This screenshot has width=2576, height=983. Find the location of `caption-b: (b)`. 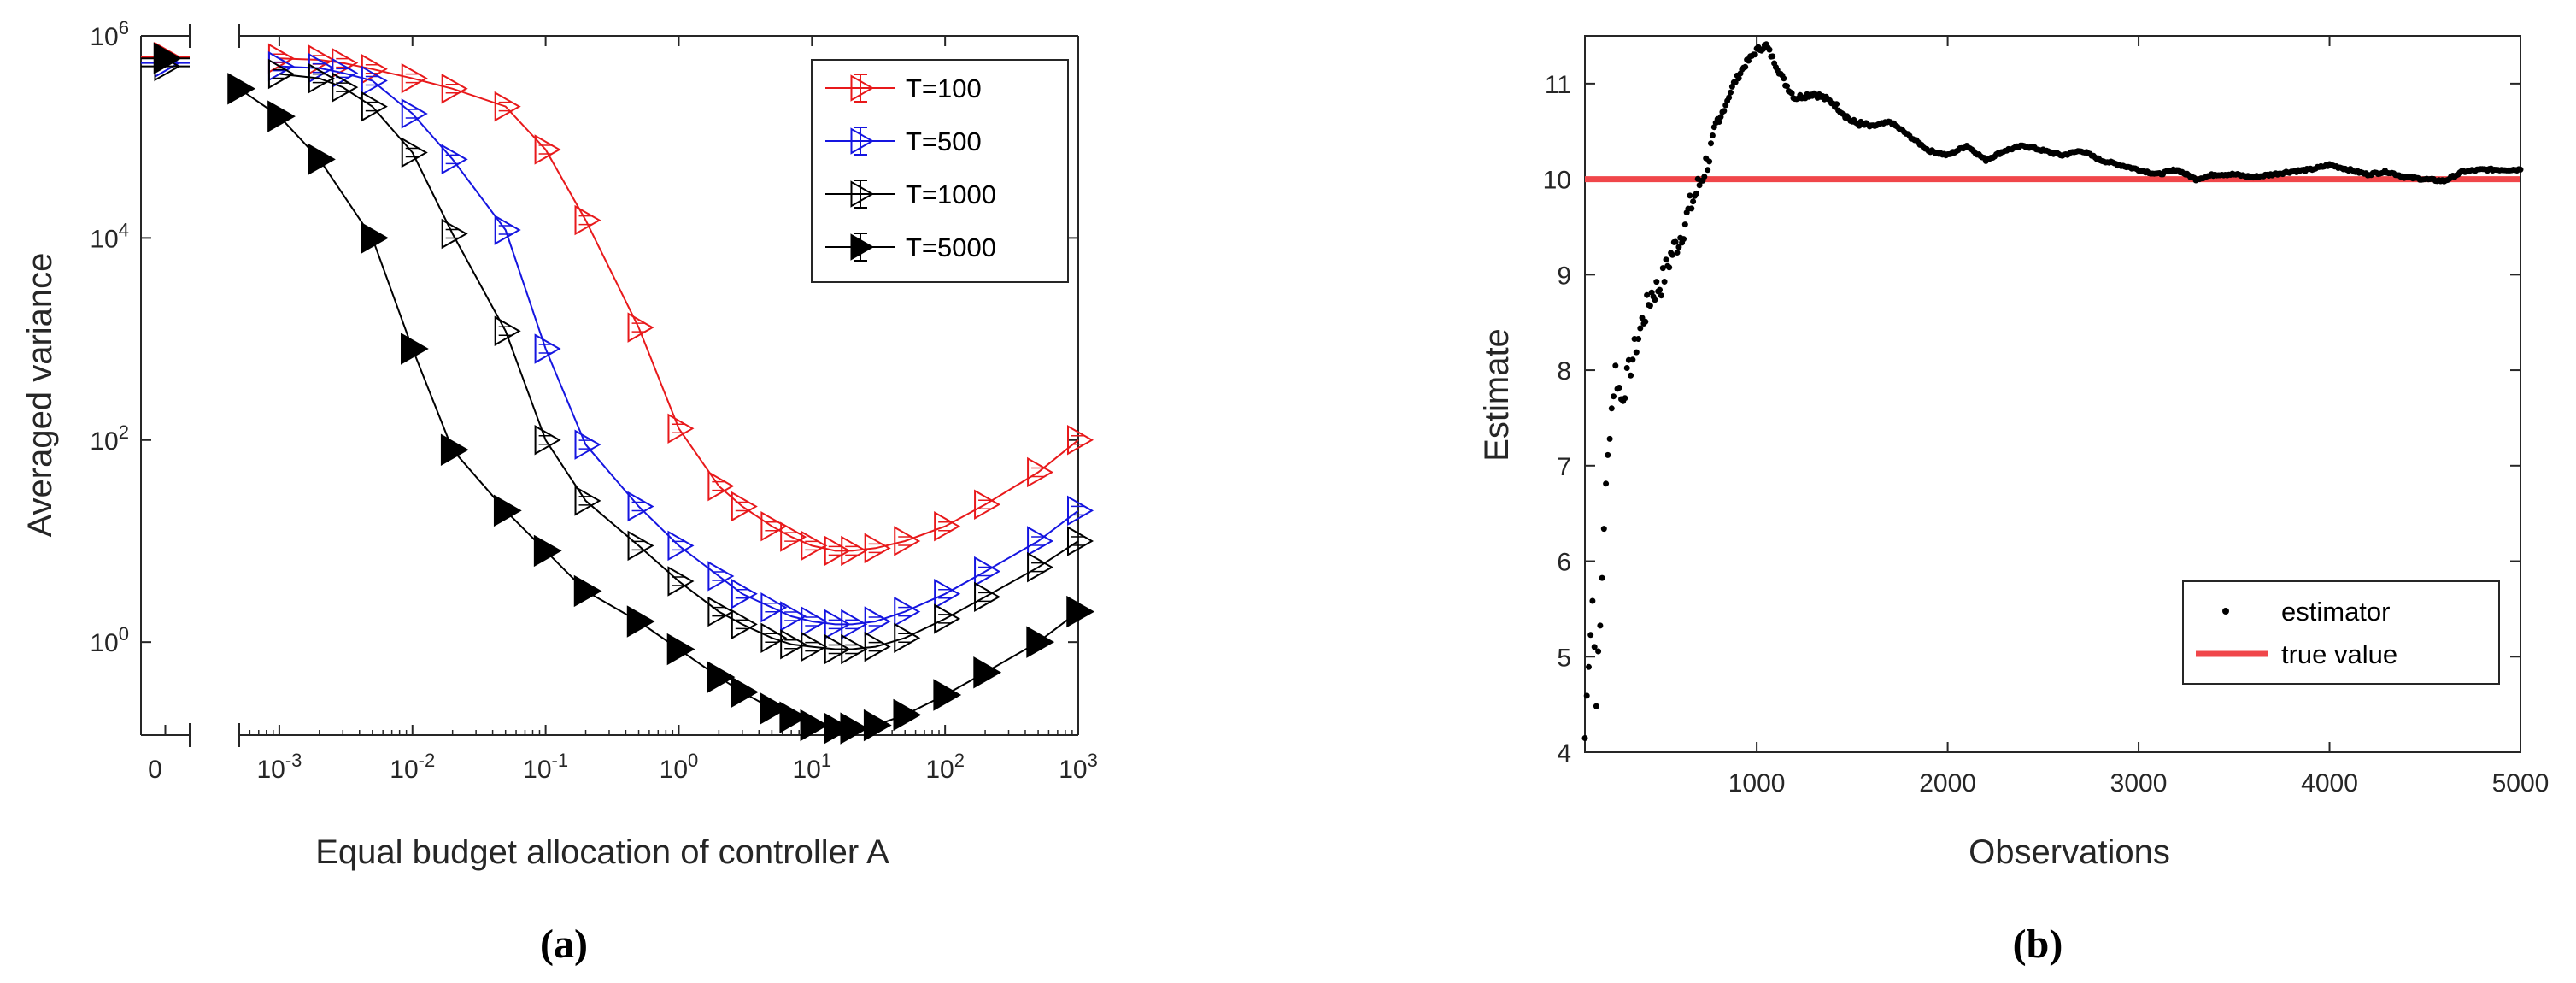

caption-b: (b) is located at coordinates (2038, 944).